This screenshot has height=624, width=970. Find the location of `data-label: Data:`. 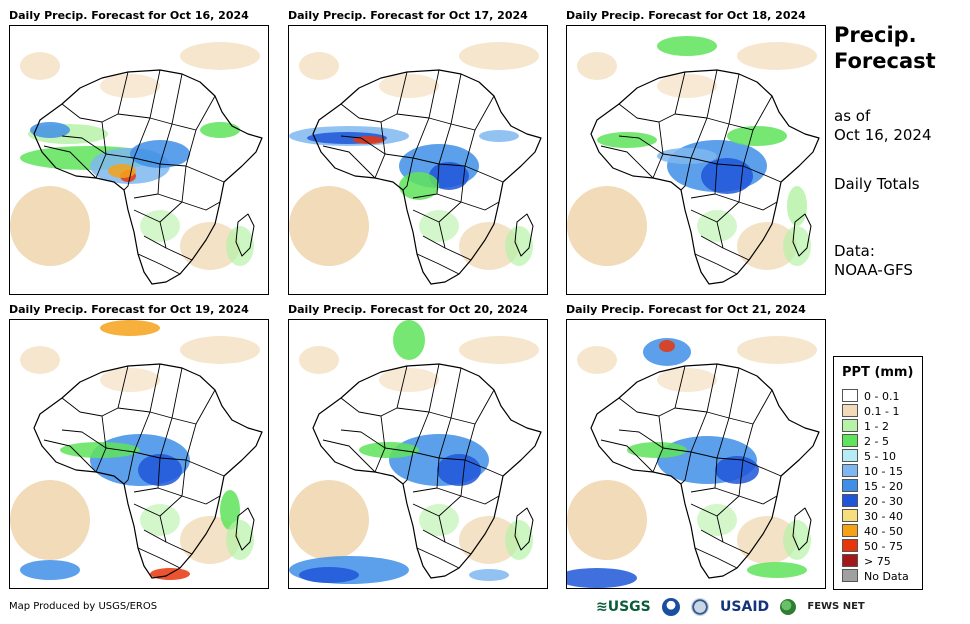

data-label: Data: is located at coordinates (854, 251).